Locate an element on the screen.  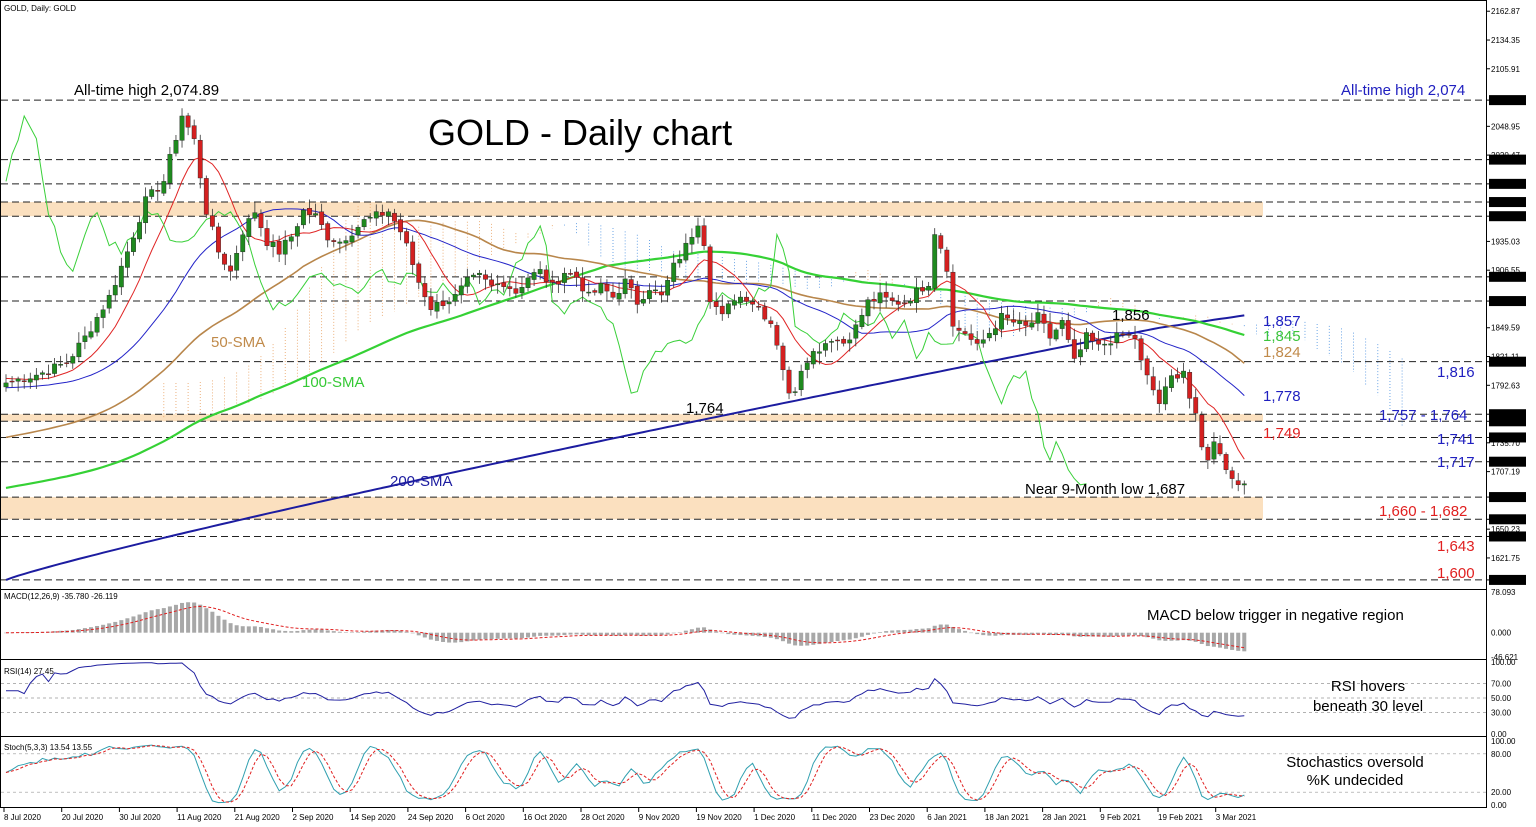
low-1764-label: 1,764 is located at coordinates (705, 408).